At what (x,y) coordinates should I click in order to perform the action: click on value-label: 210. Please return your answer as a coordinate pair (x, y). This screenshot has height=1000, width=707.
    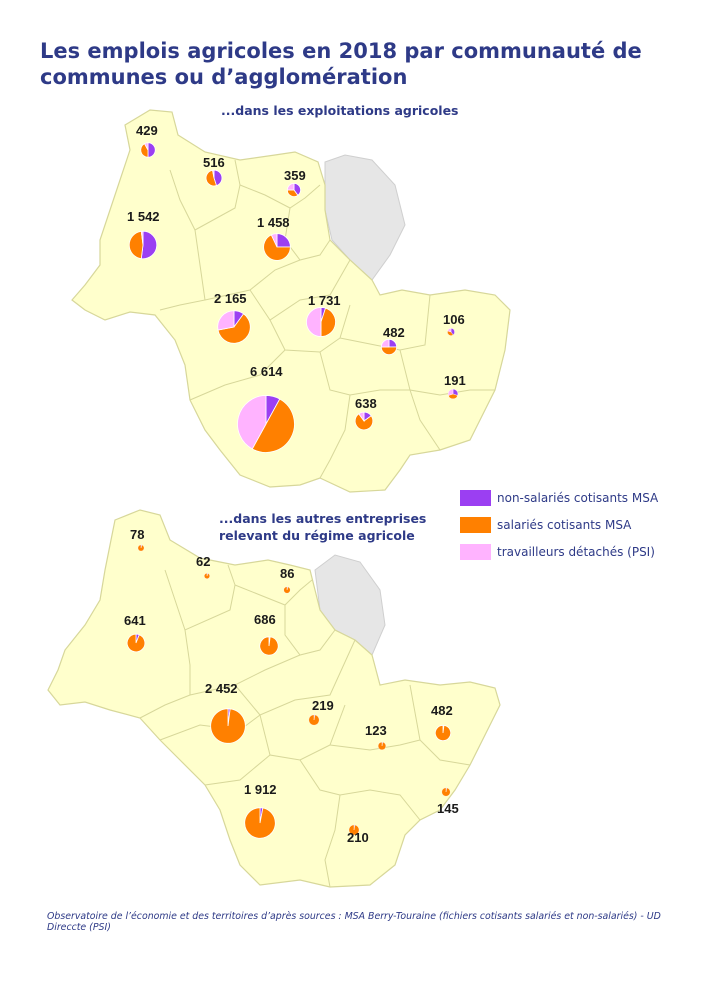
    Looking at the image, I should click on (358, 837).